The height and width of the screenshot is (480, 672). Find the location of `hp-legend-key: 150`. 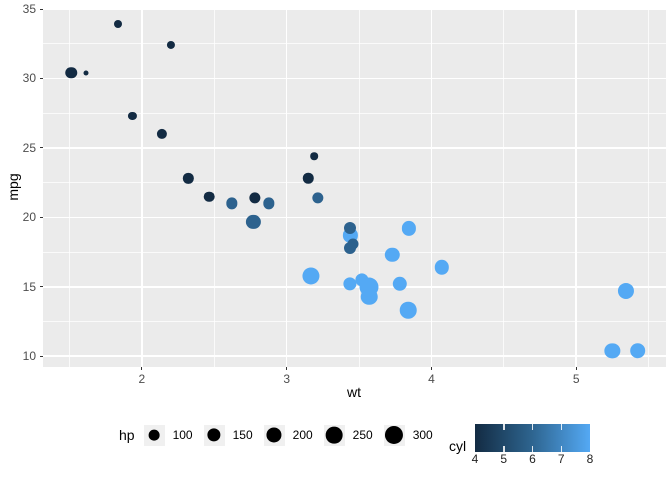

hp-legend-key: 150 is located at coordinates (233, 435).